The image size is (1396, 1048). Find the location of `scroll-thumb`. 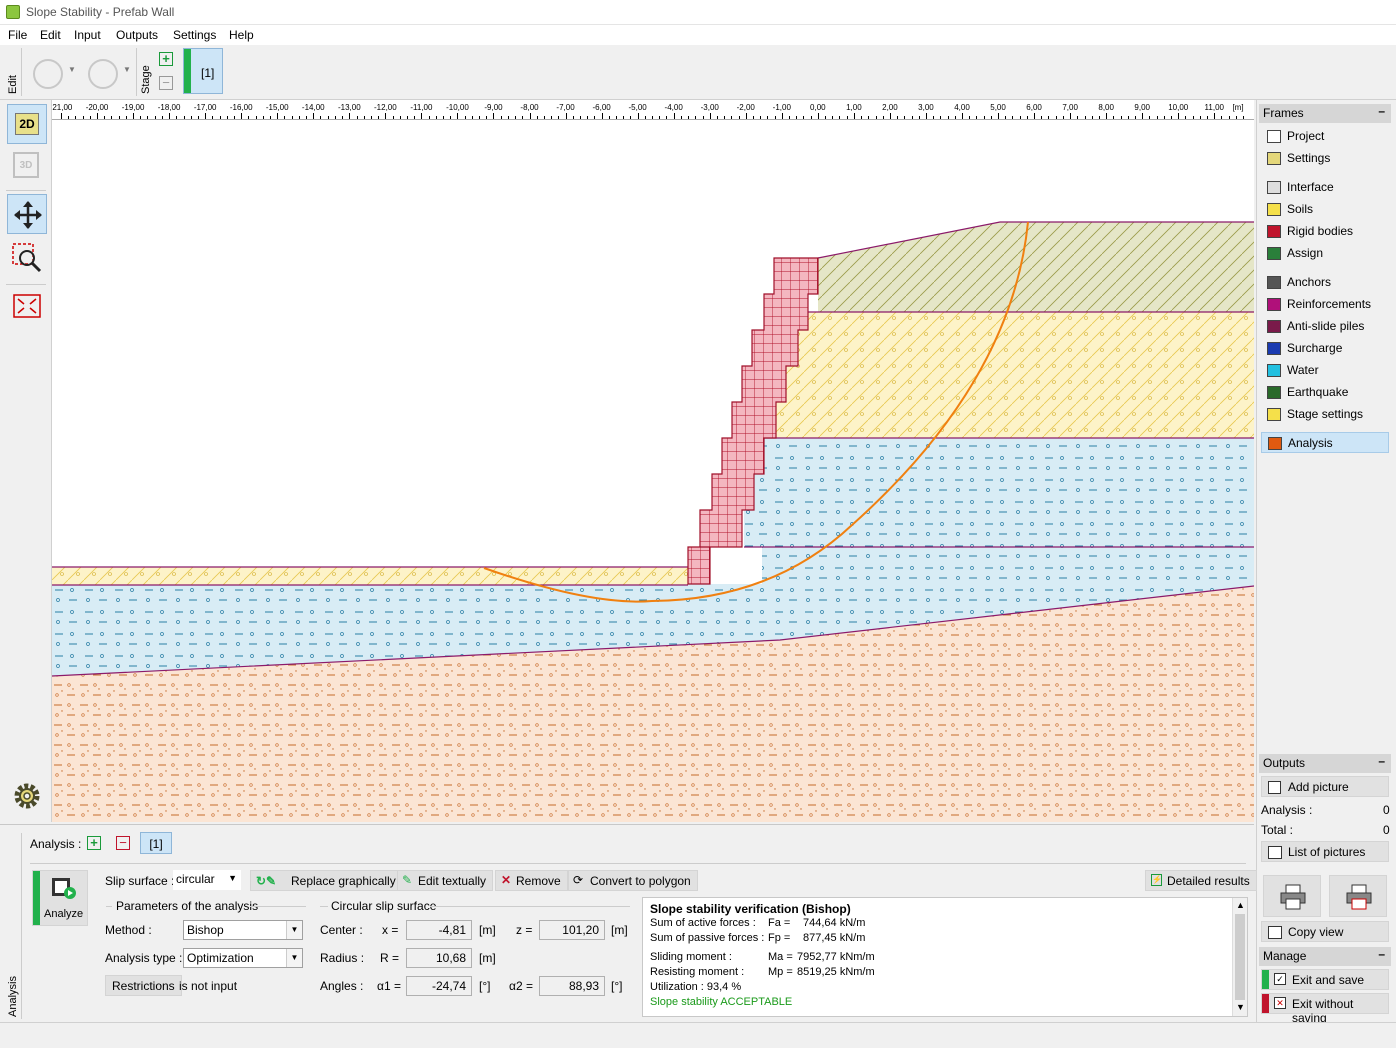

scroll-thumb is located at coordinates (1240, 957).